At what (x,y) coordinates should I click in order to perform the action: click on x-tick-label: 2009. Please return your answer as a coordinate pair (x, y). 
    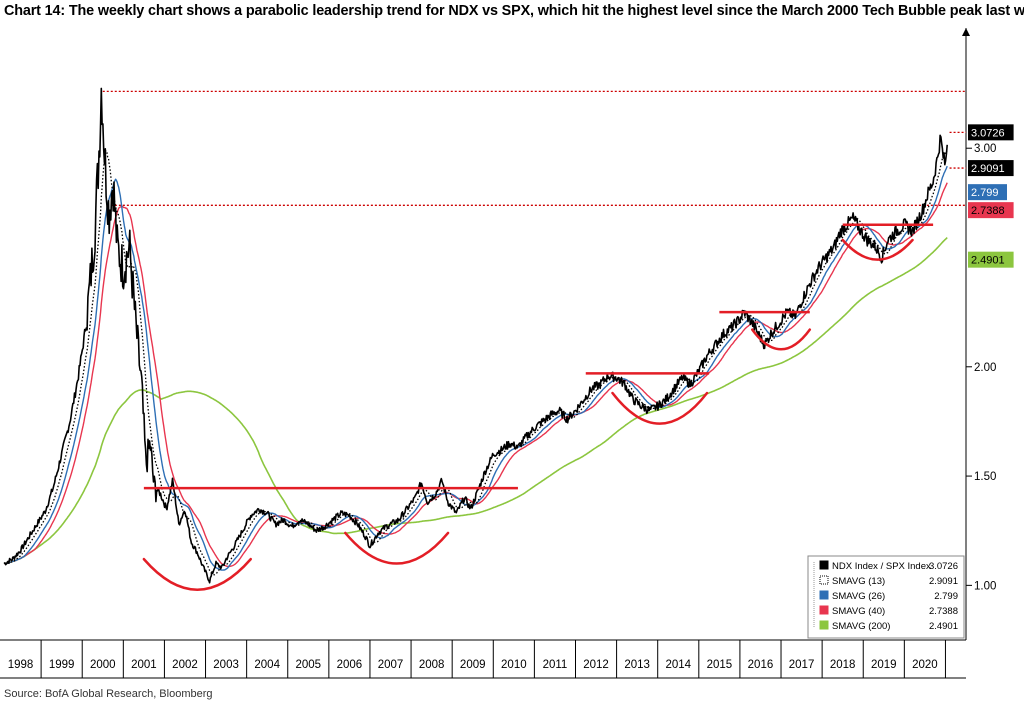
    Looking at the image, I should click on (473, 665).